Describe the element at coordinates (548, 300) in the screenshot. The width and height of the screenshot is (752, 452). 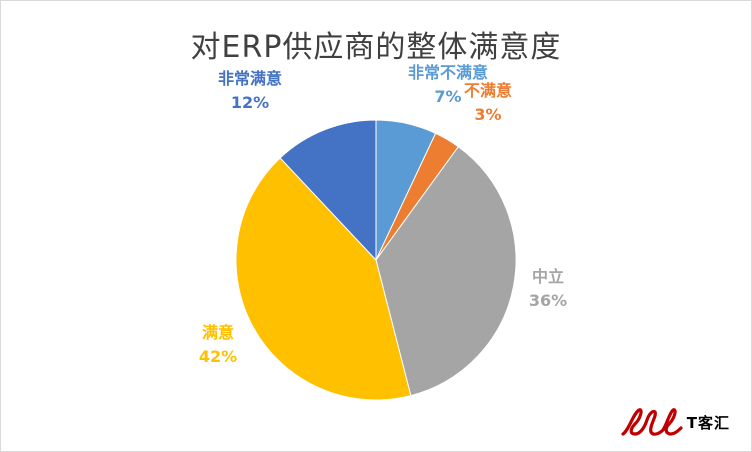
I see `slice-value-label-2: 36%` at that location.